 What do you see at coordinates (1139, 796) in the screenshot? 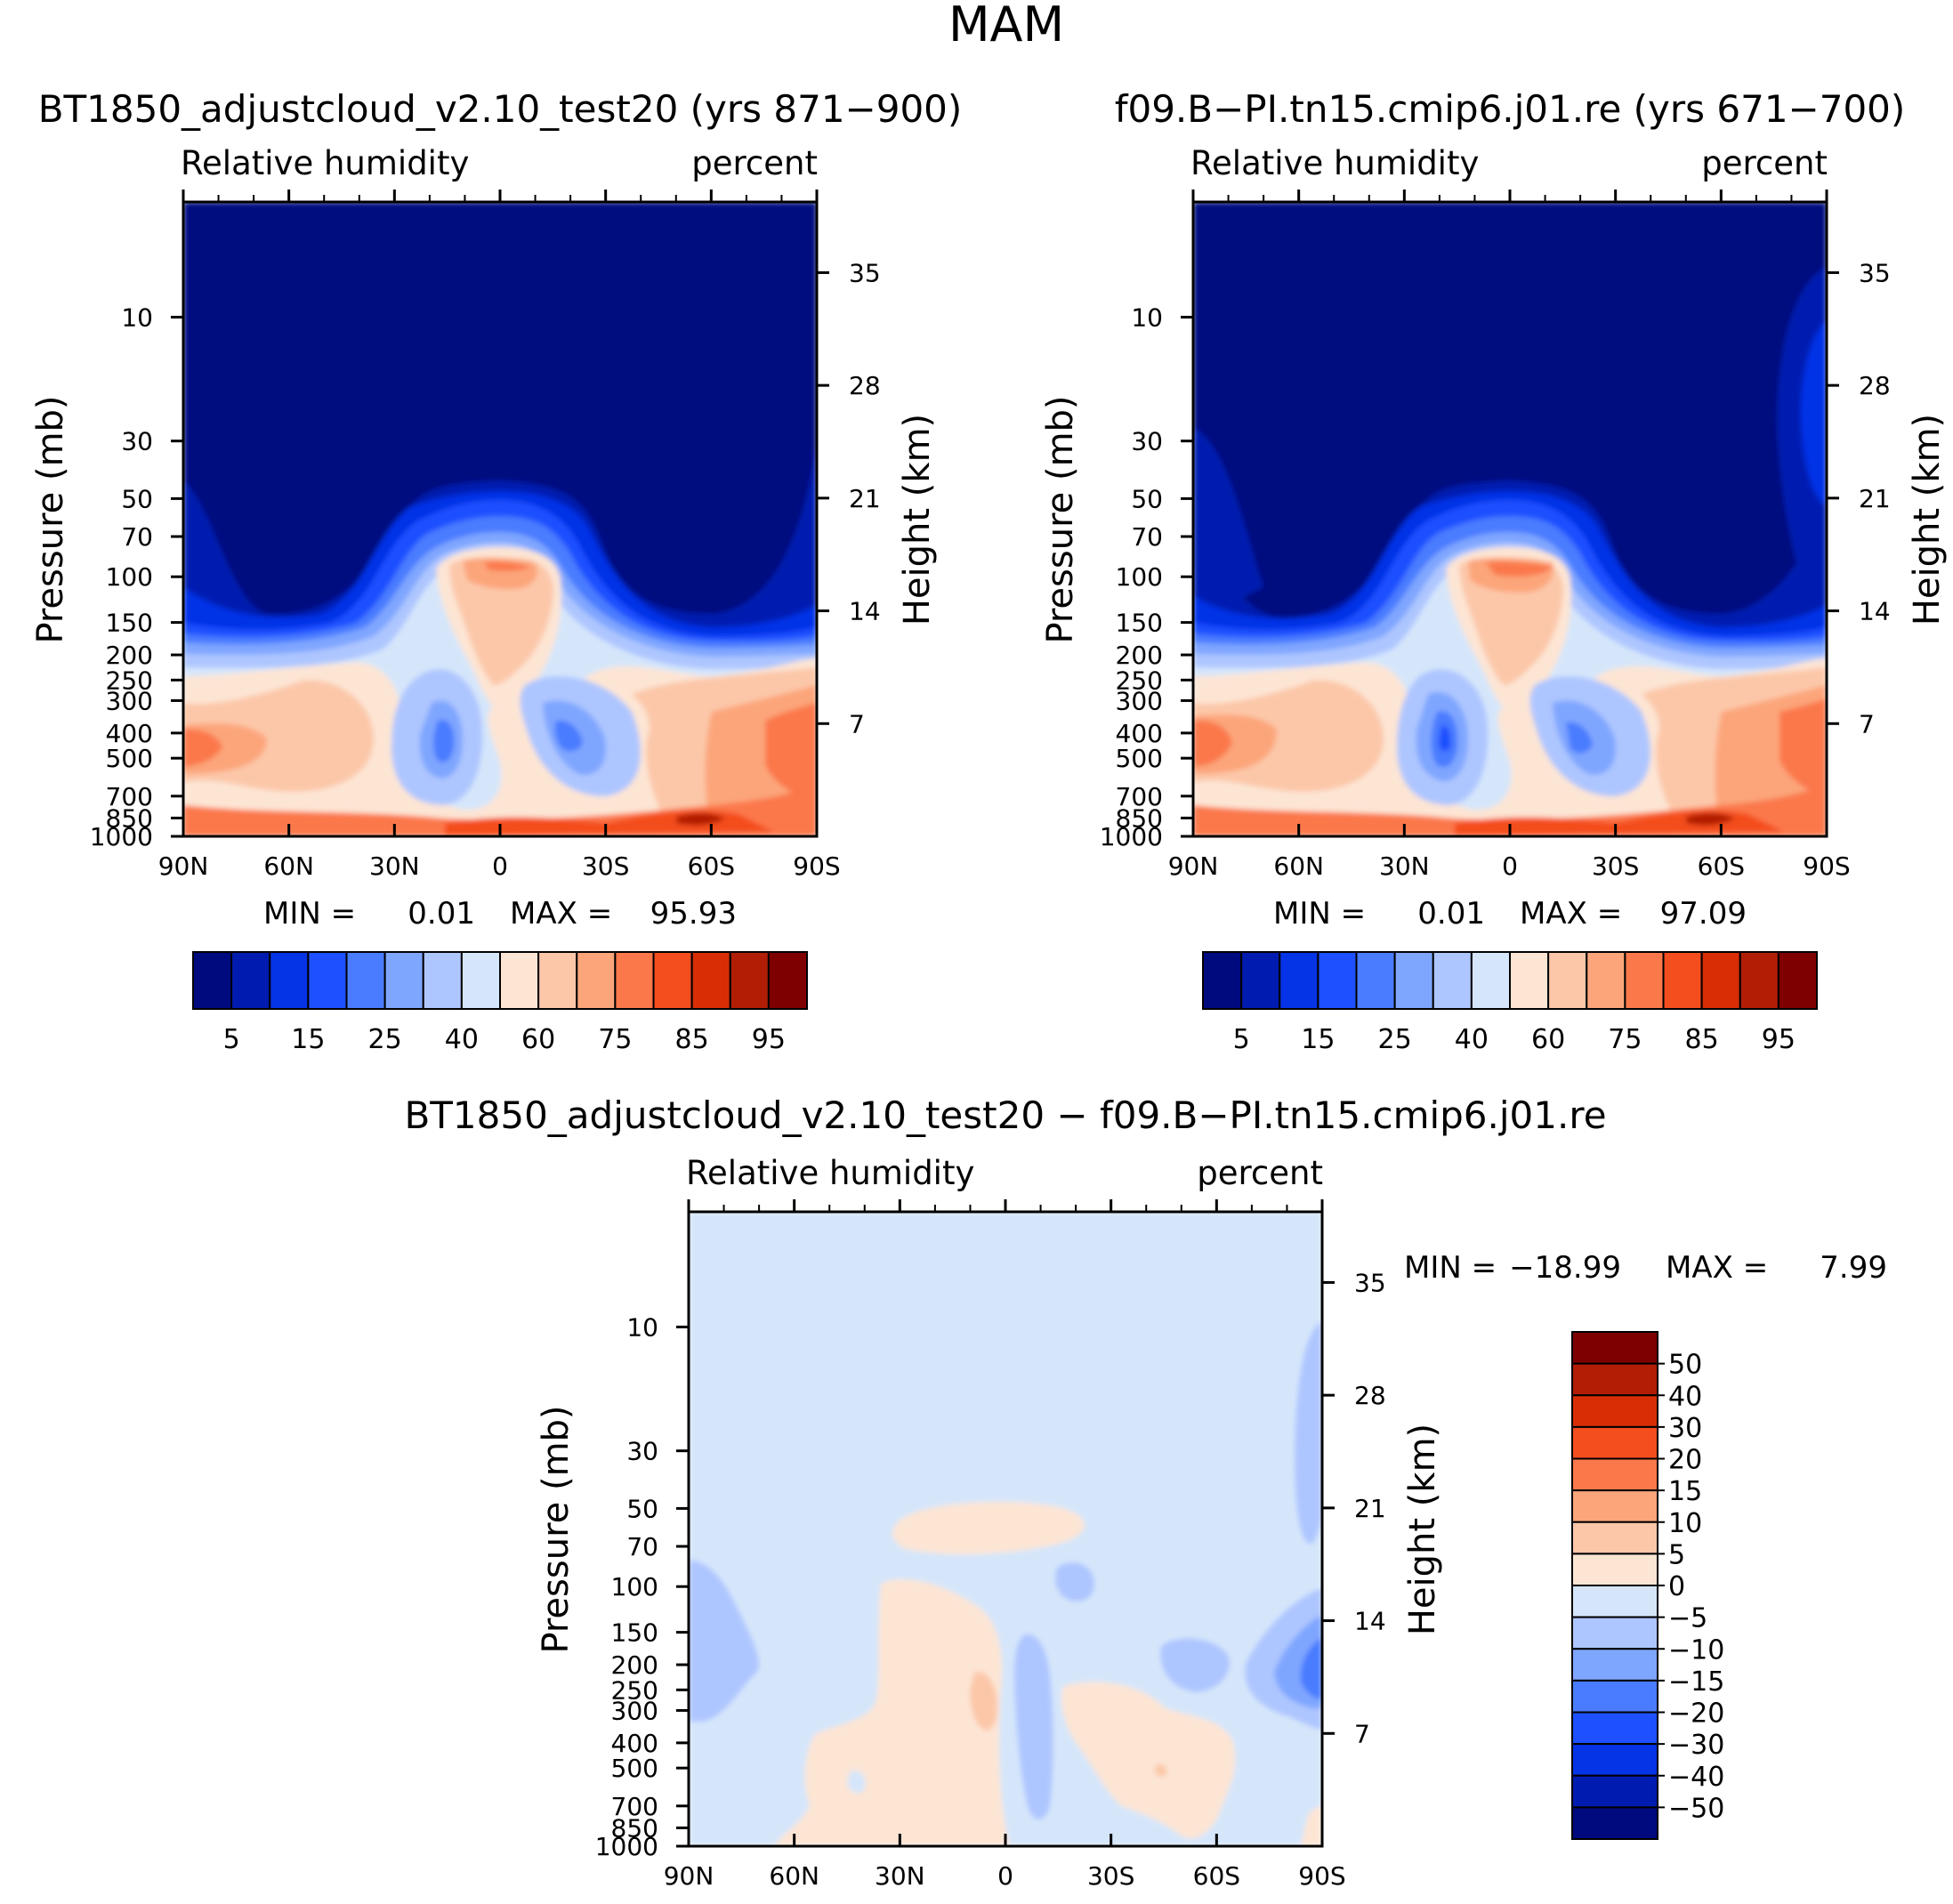
I see `panel-2-ytick-label-700: 700` at bounding box center [1139, 796].